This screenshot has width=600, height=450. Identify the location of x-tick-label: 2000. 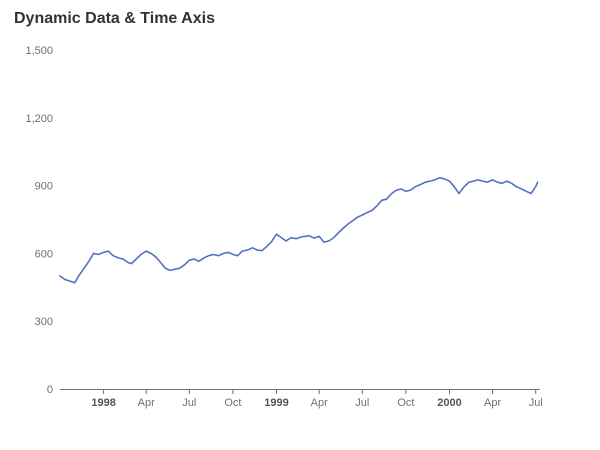
(449, 403).